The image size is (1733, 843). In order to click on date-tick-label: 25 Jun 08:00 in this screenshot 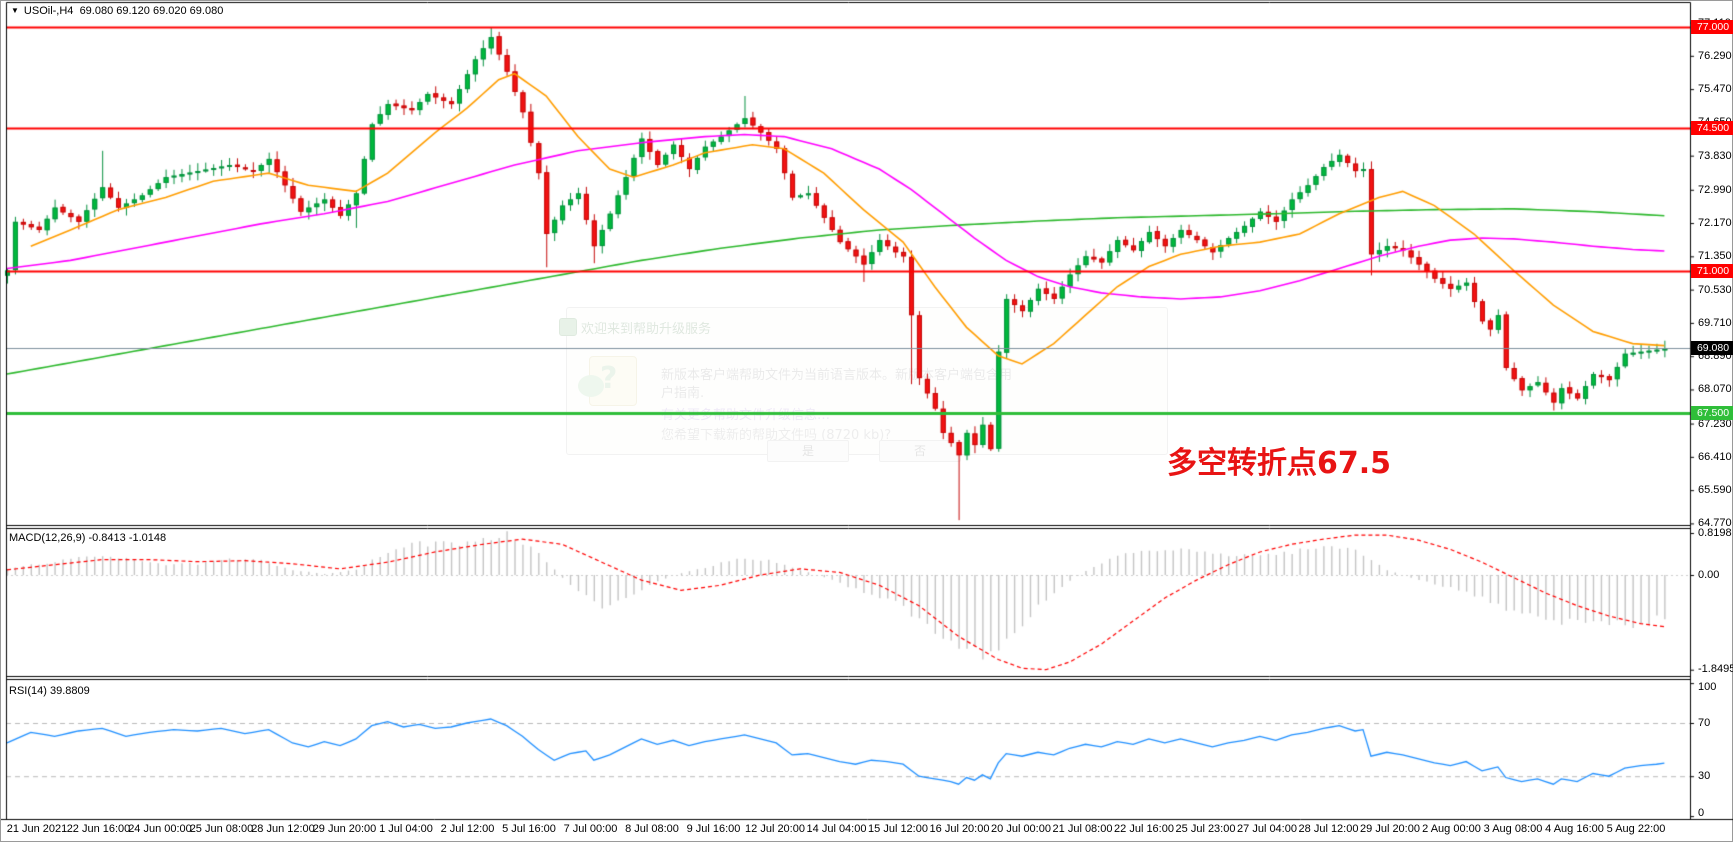, I will do `click(221, 829)`.